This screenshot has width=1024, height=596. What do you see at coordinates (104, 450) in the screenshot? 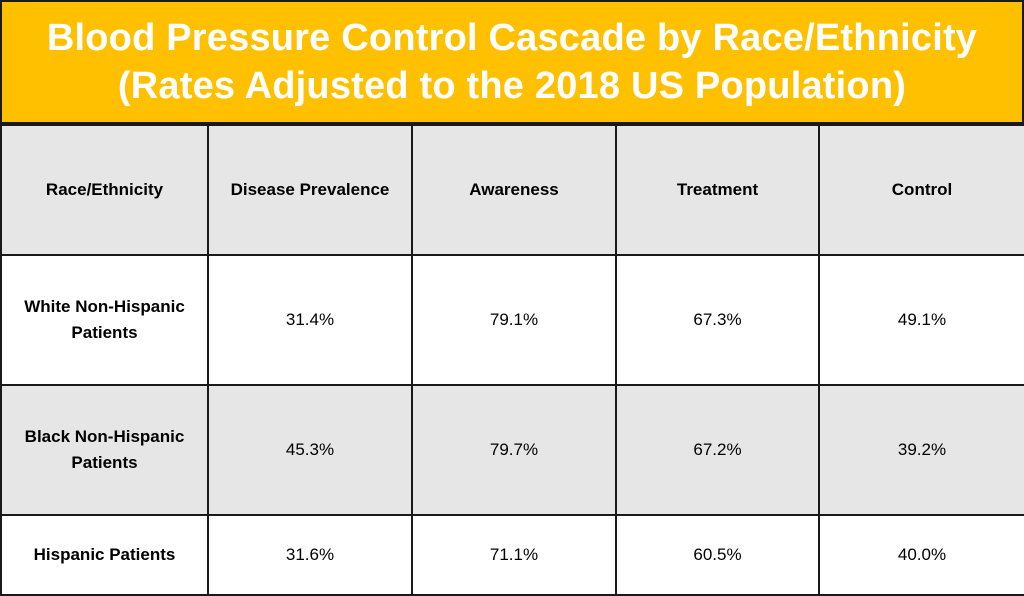
I see `row-label-cell: Black Non-Hispanic Patients` at bounding box center [104, 450].